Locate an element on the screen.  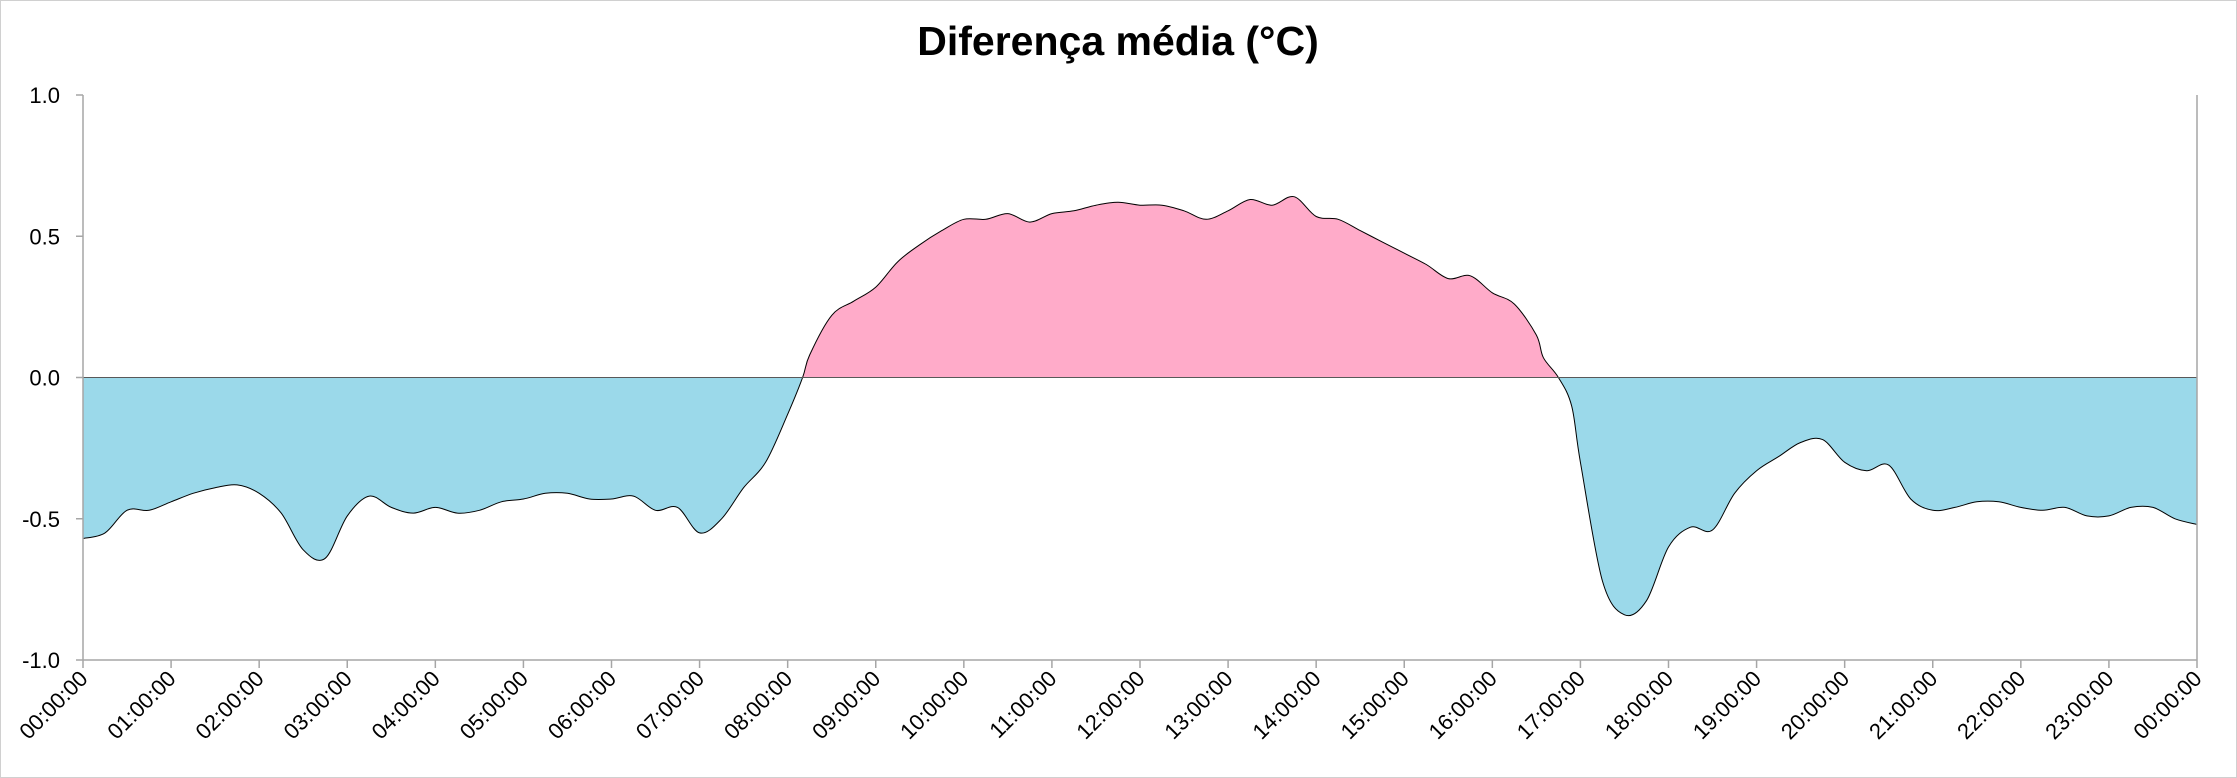
x-tick-label: 22:00:00 is located at coordinates (1991, 705).